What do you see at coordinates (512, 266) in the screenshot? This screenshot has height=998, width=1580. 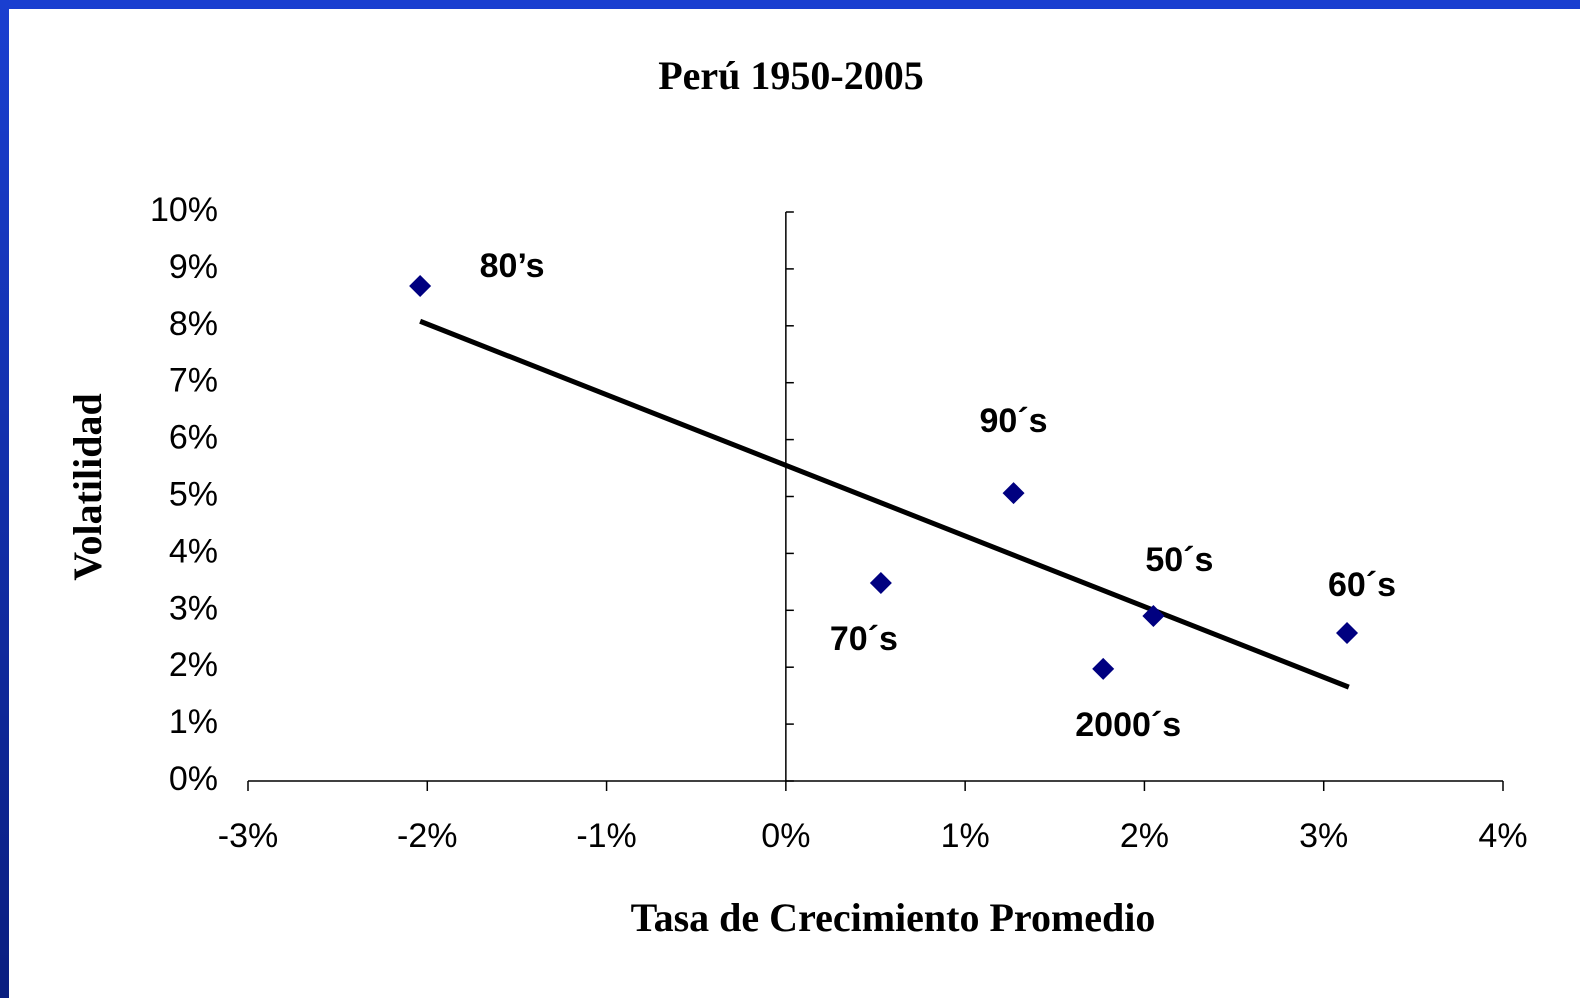 I see `point-label: 80’s` at bounding box center [512, 266].